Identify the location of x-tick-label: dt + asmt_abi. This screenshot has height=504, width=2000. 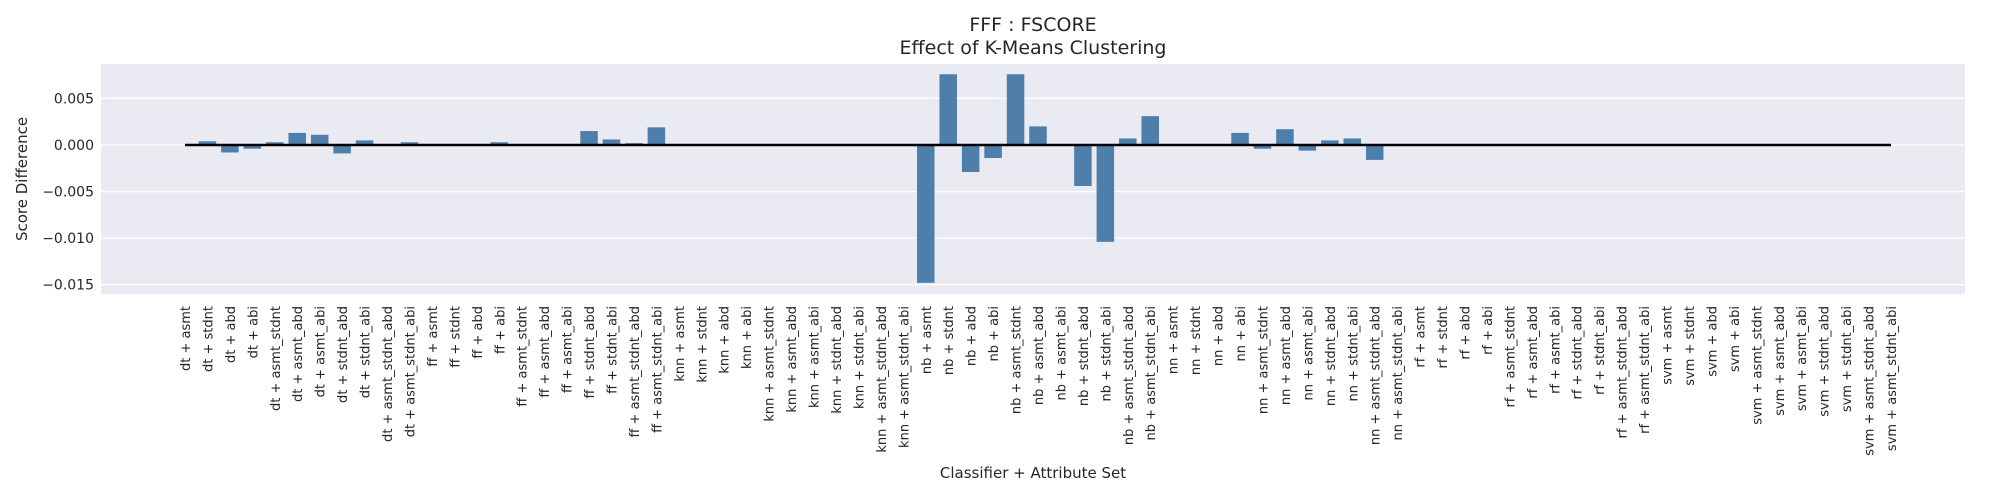
(321, 351).